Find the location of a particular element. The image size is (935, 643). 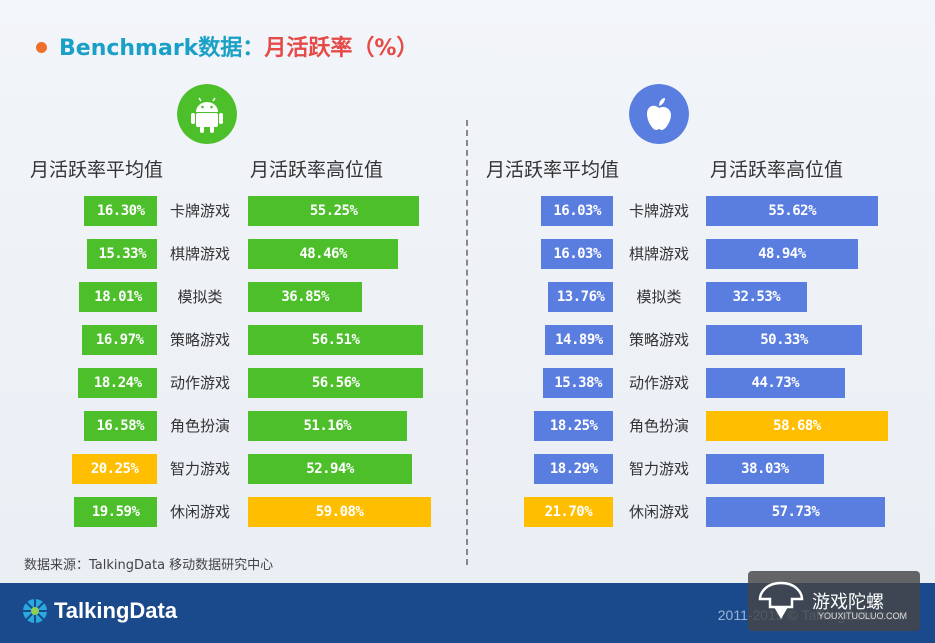

watermark-logo-icon is located at coordinates (781, 600).